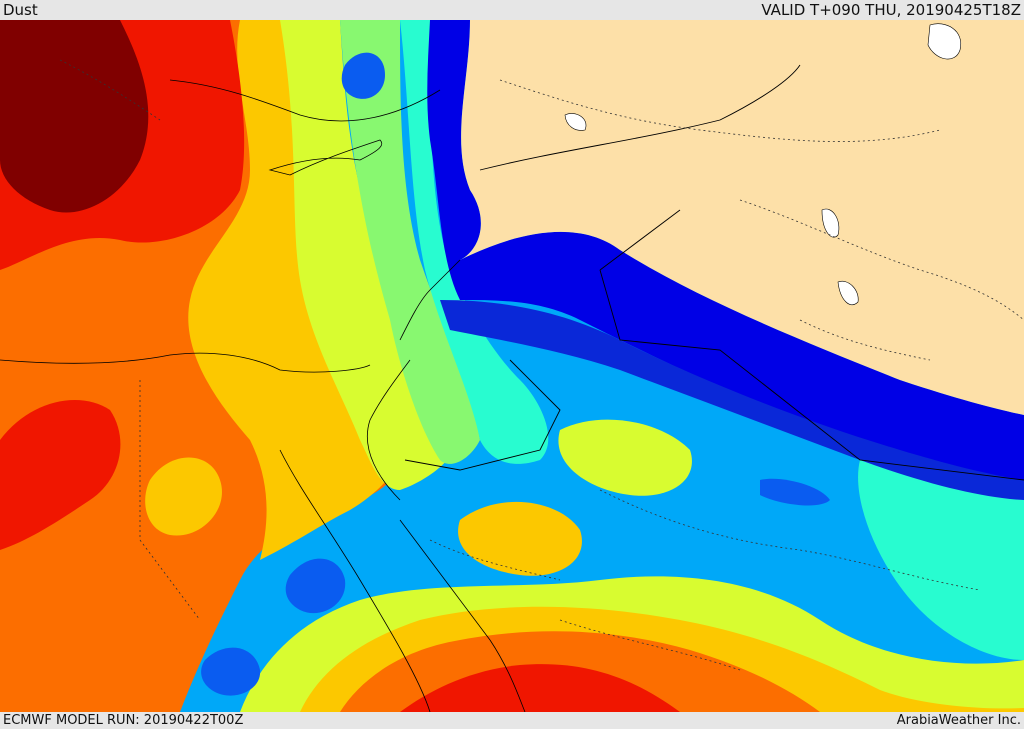 The image size is (1024, 729). Describe the element at coordinates (575, 122) in the screenshot. I see `lake-assad` at that location.